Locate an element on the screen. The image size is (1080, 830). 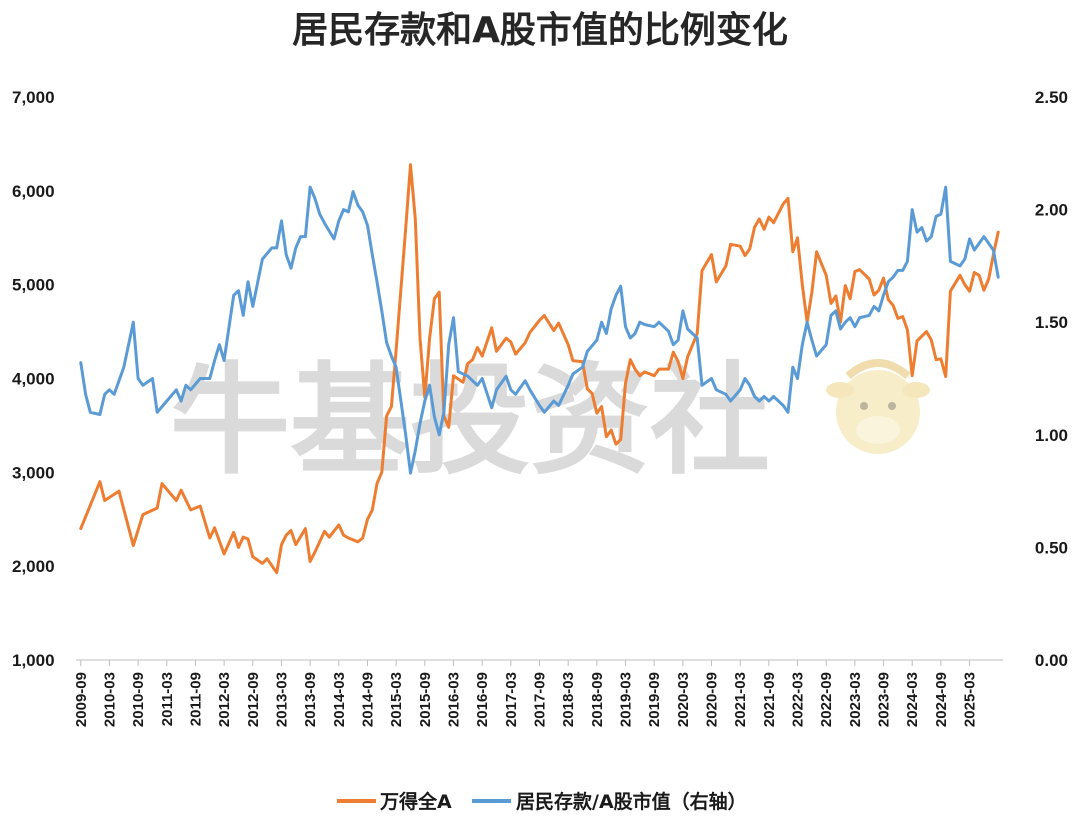
x-tick-label: 2023-03 is located at coordinates (855, 699).